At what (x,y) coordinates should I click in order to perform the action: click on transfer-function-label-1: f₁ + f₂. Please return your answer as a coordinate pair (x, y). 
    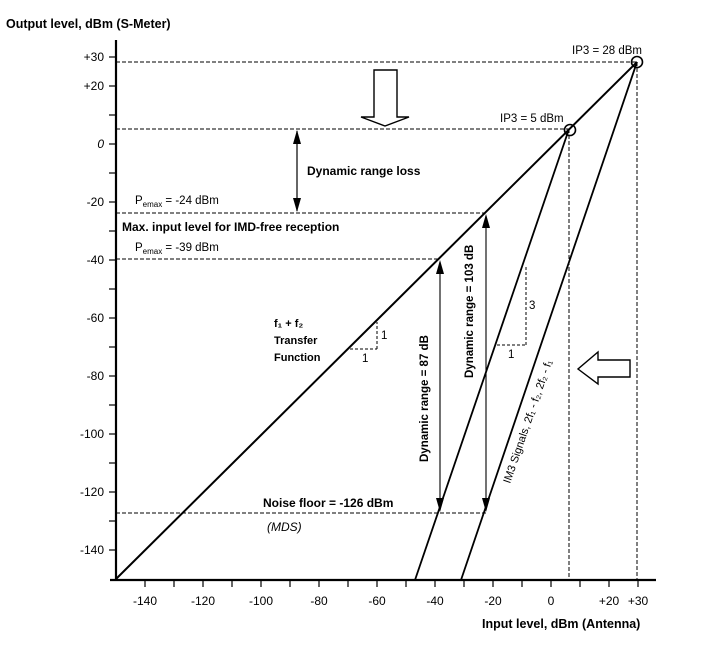
    Looking at the image, I should click on (288, 324).